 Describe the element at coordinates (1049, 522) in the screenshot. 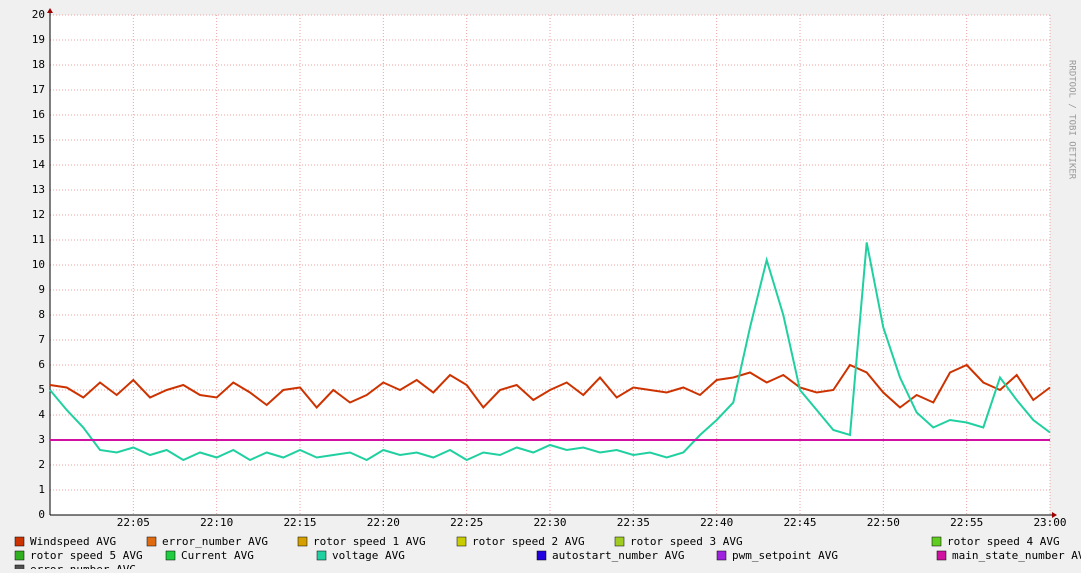

I see `x-tick-label: 23:00` at that location.